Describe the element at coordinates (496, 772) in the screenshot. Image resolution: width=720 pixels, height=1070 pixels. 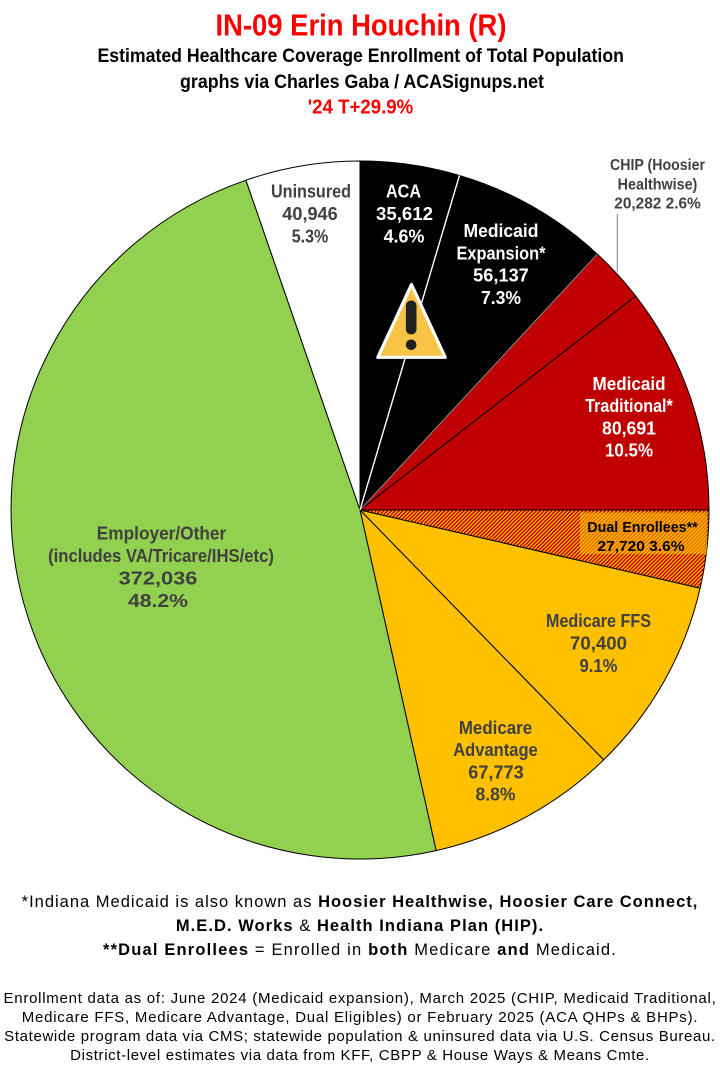
I see `svg-text: 67,773` at that location.